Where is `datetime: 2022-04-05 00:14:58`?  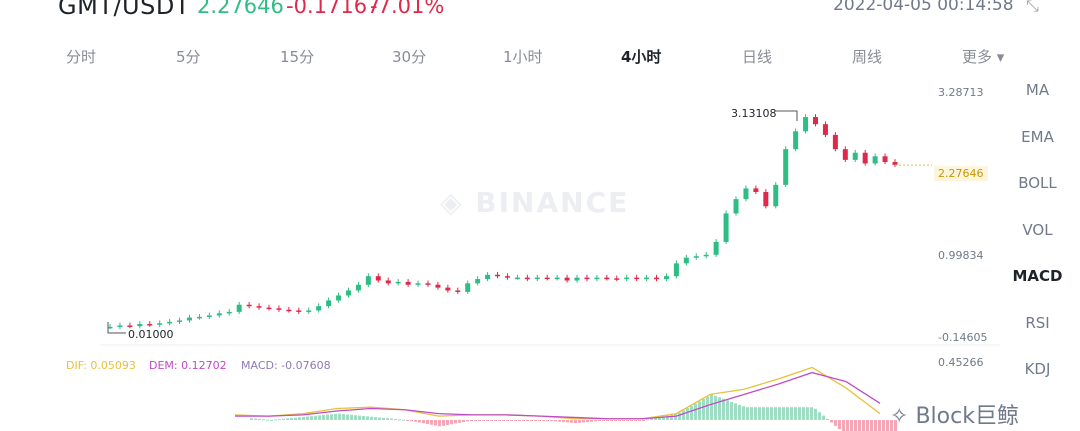
datetime: 2022-04-05 00:14:58 is located at coordinates (923, 7).